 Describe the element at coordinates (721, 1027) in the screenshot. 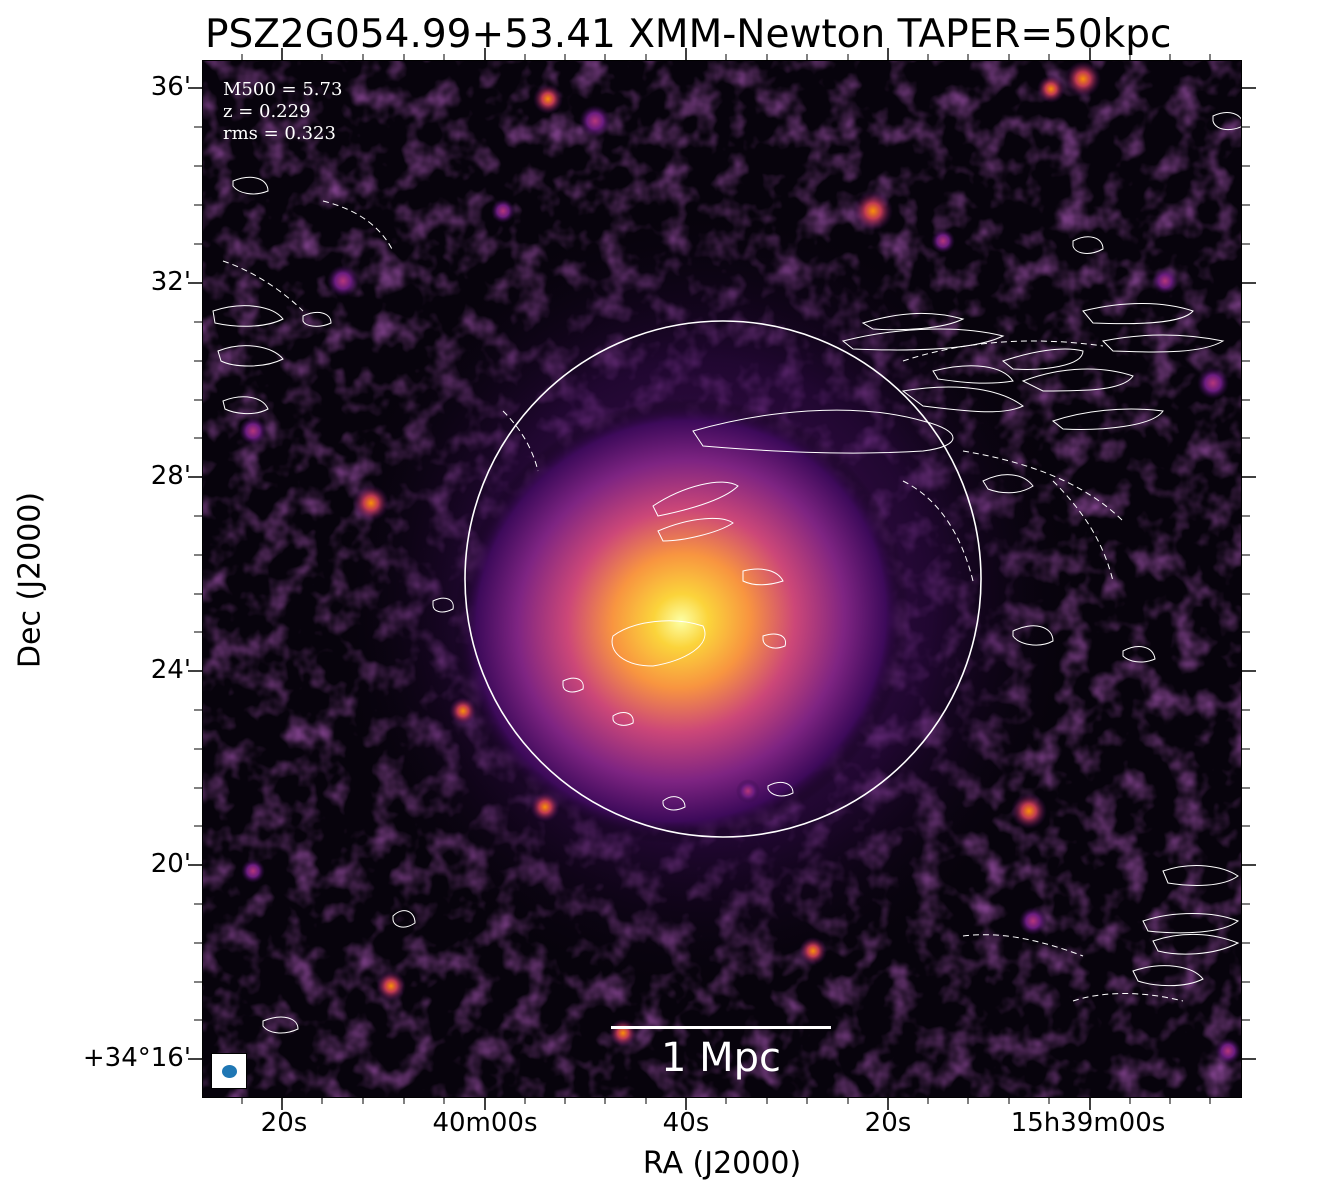

I see `scale-bar` at that location.